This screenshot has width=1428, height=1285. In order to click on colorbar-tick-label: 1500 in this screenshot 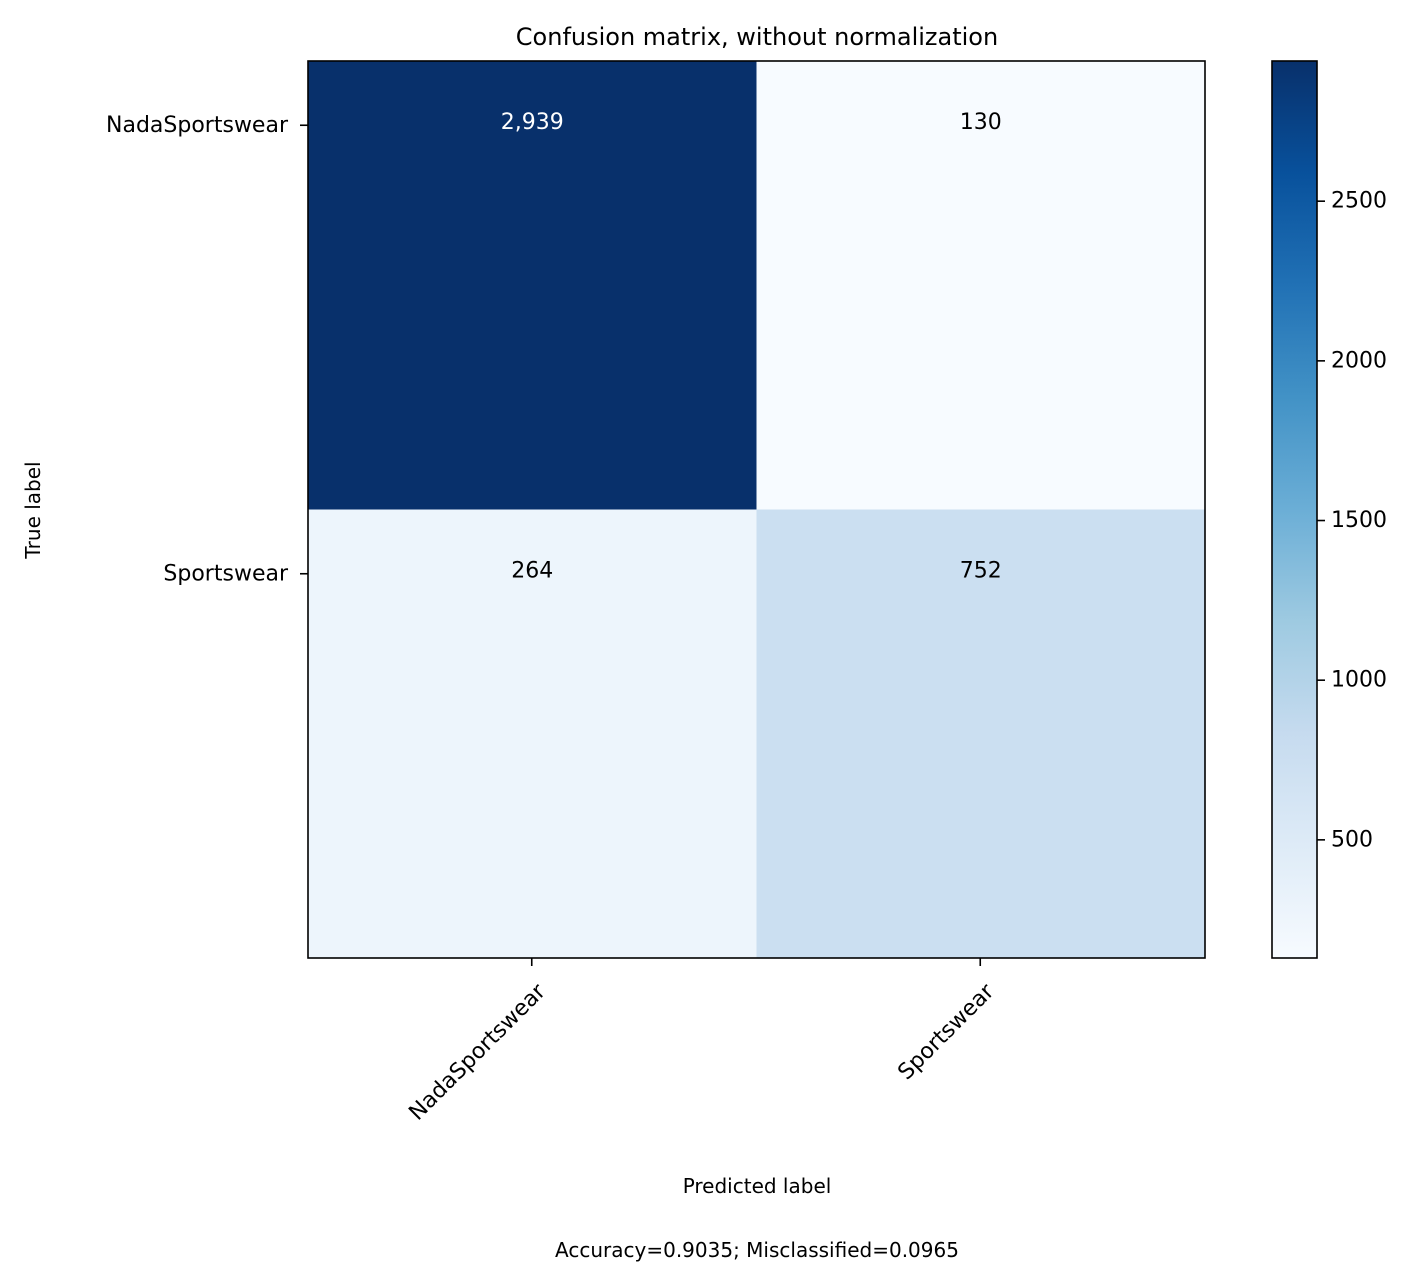, I will do `click(1359, 520)`.